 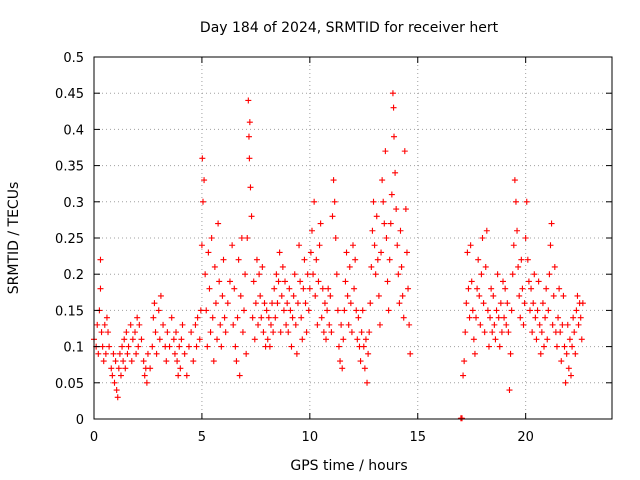 I want to click on y-tick-label: 0.2, so click(x=73, y=275).